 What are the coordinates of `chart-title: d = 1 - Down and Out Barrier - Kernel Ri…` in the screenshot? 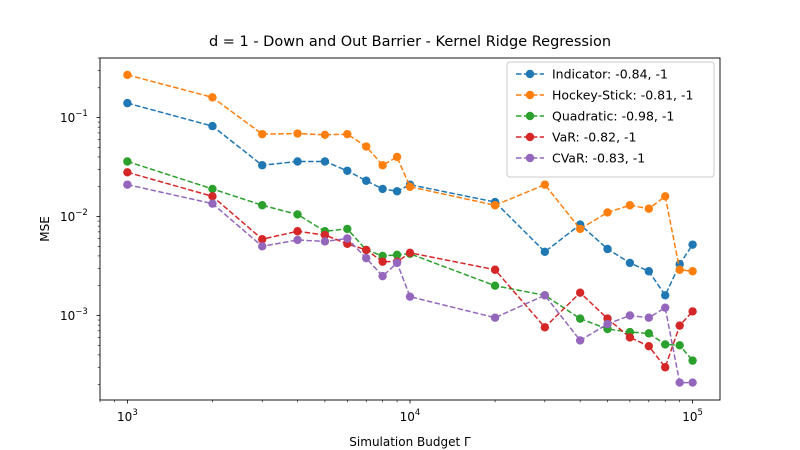 It's located at (410, 42).